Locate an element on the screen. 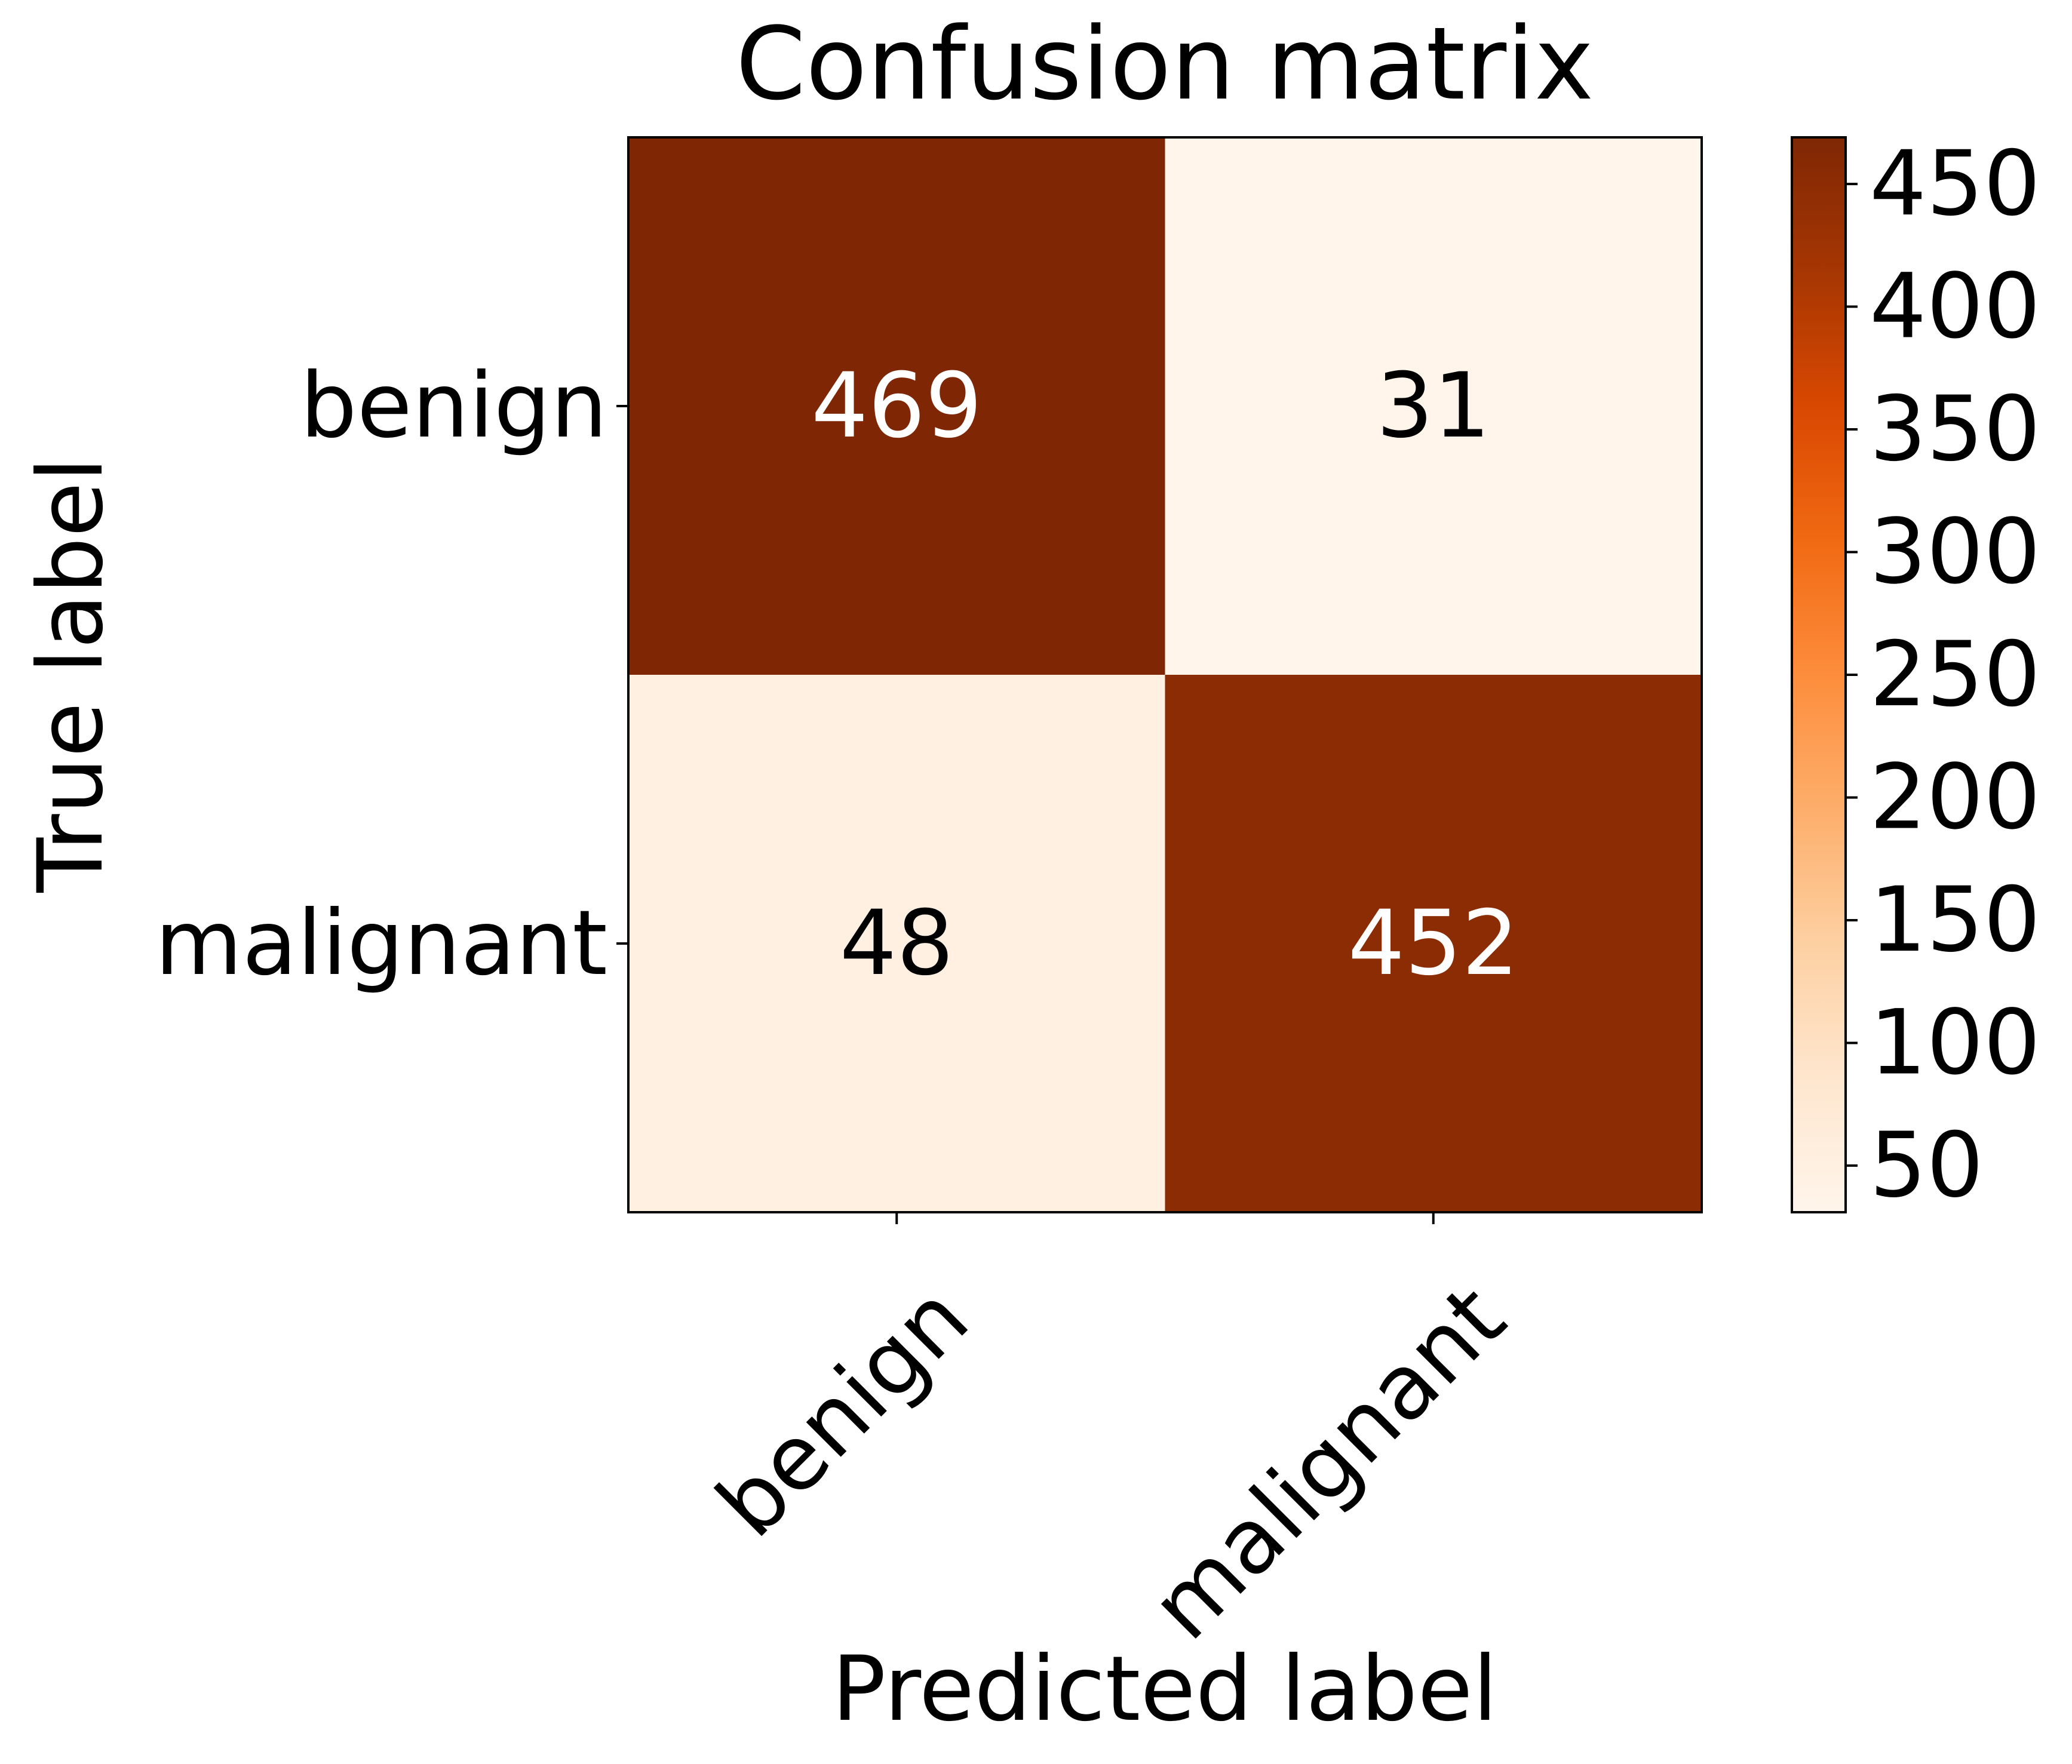  colorbar-tick-label: 250 is located at coordinates (1955, 675).